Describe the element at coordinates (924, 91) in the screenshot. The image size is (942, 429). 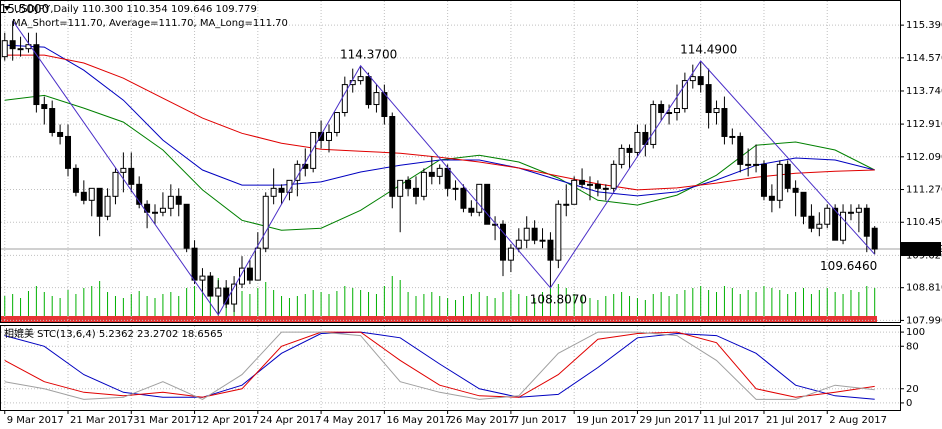
I see `y-tick-label: 113.740` at that location.